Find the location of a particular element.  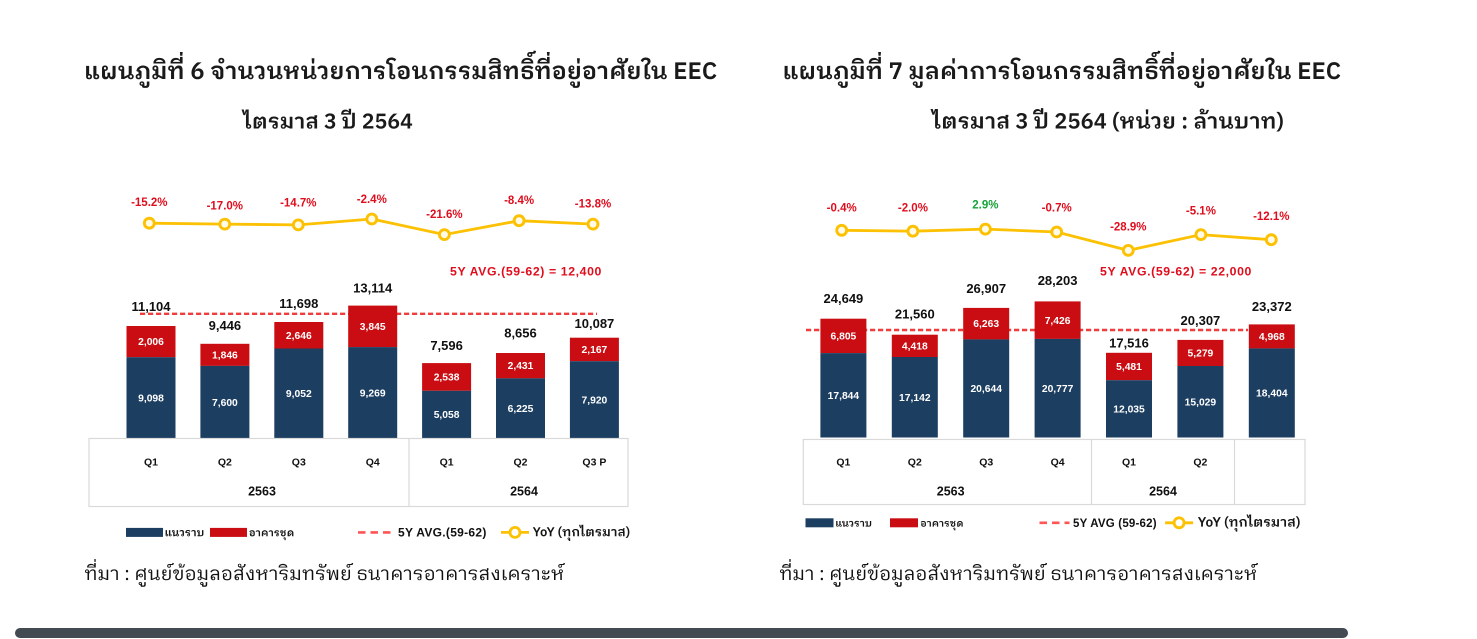

svg-text: 2,538 is located at coordinates (447, 378).